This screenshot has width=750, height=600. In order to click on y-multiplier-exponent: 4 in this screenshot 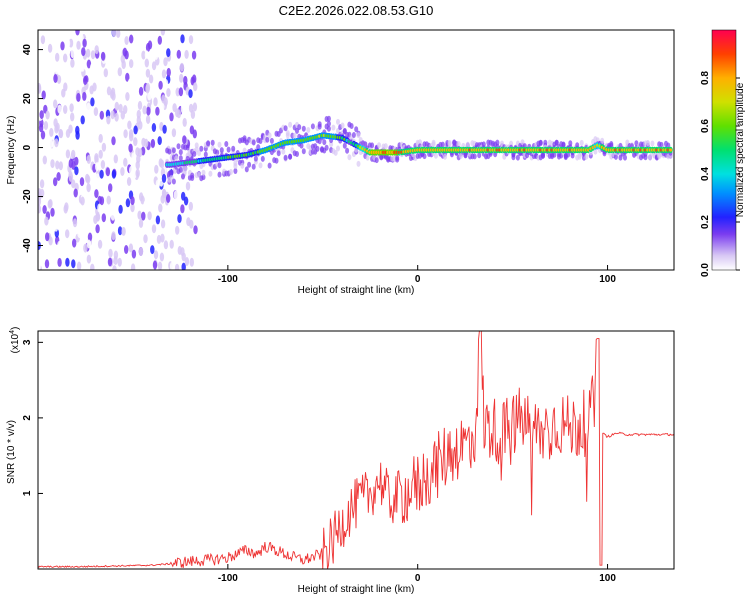, I will do `click(12, 332)`.